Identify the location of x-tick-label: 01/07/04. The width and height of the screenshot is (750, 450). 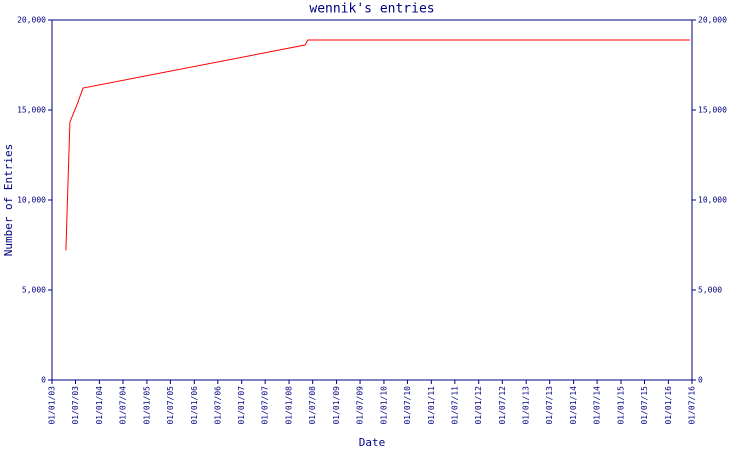
(123, 405).